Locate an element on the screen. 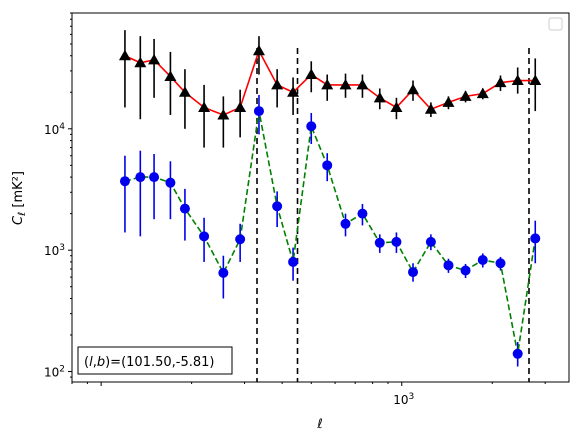 This screenshot has height=441, width=580. x-tick-label: 103 is located at coordinates (403, 399).